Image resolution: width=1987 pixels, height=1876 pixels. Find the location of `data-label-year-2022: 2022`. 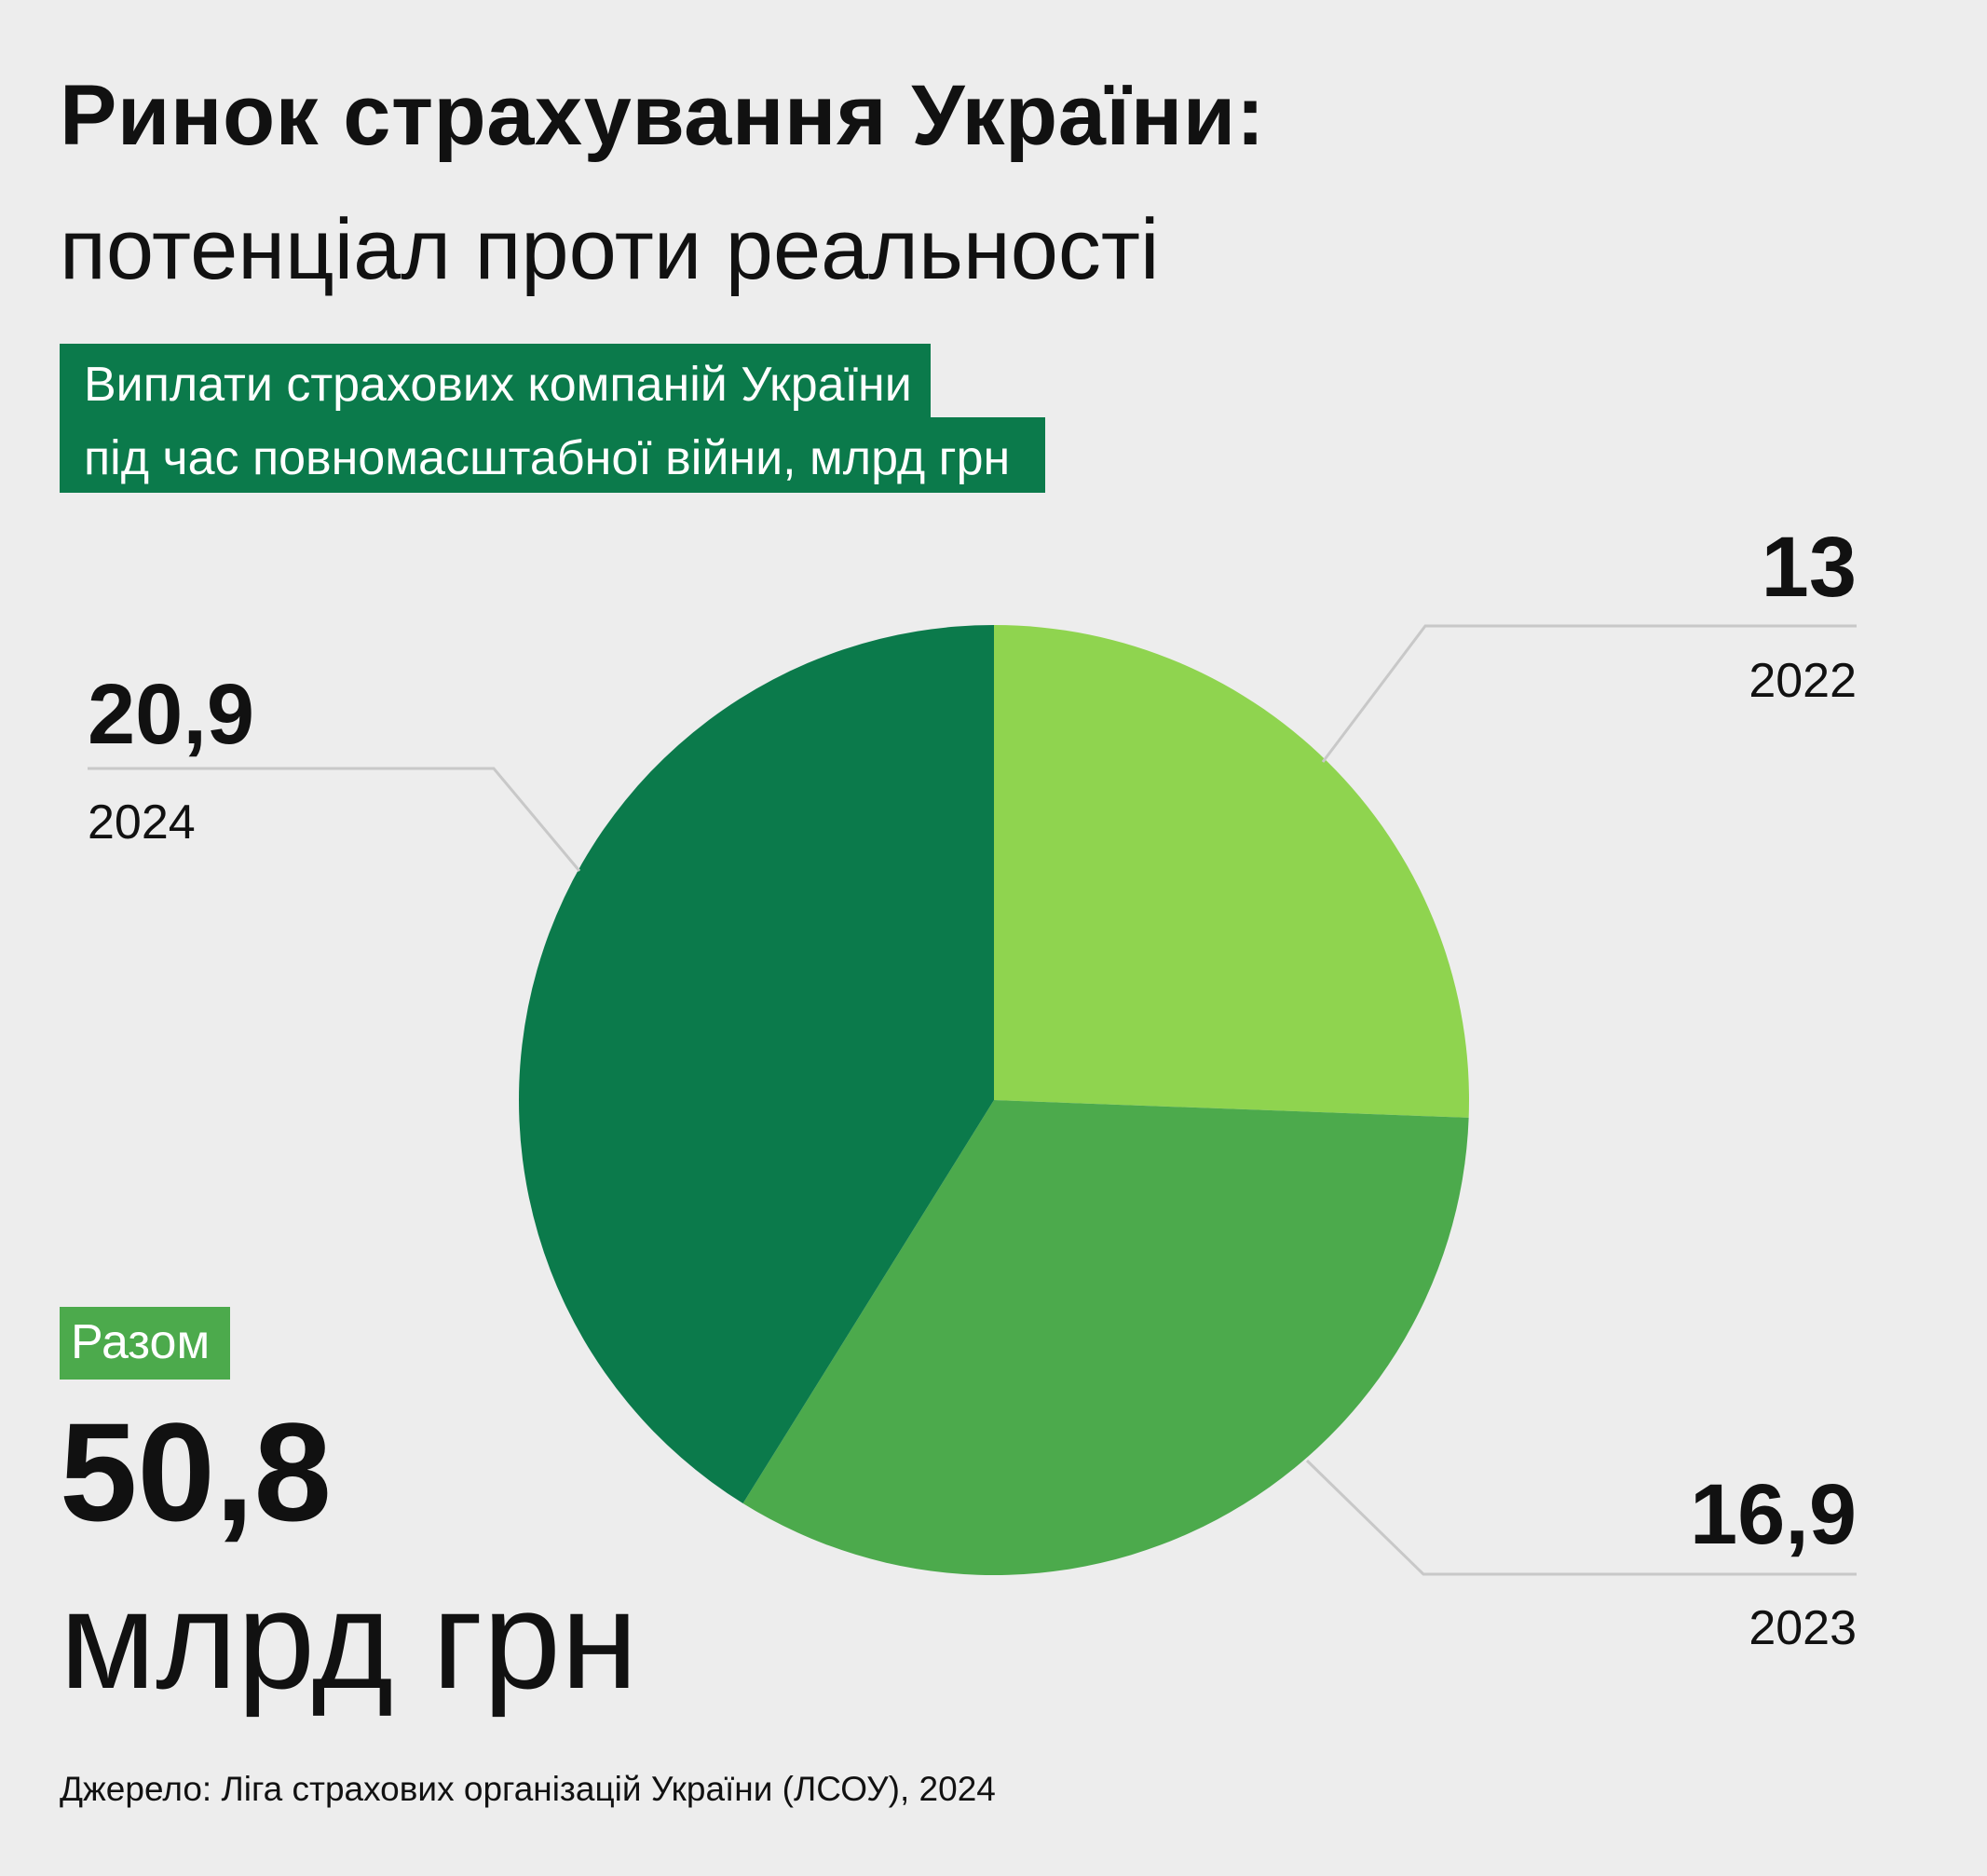

data-label-year-2022: 2022 is located at coordinates (1803, 681).